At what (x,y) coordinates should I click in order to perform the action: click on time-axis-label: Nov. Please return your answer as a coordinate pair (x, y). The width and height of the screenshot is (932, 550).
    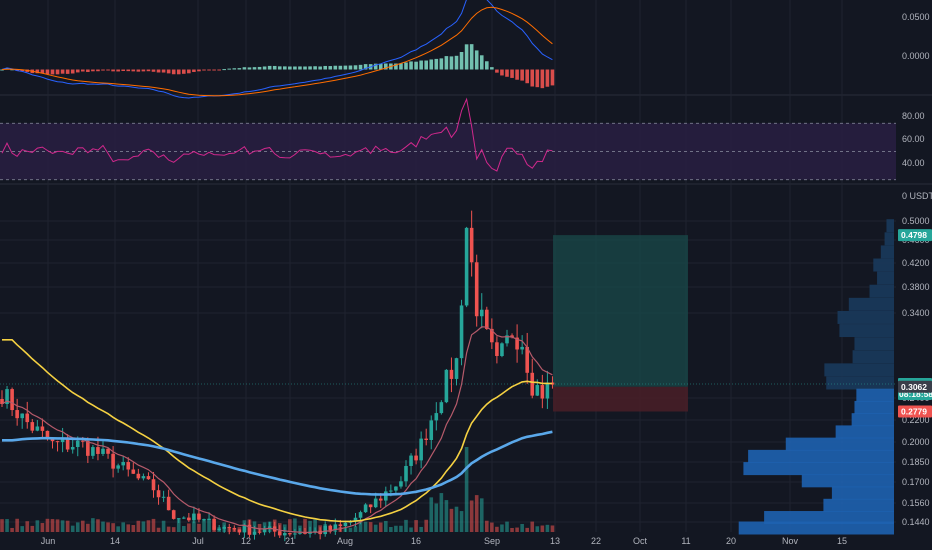
    Looking at the image, I should click on (790, 541).